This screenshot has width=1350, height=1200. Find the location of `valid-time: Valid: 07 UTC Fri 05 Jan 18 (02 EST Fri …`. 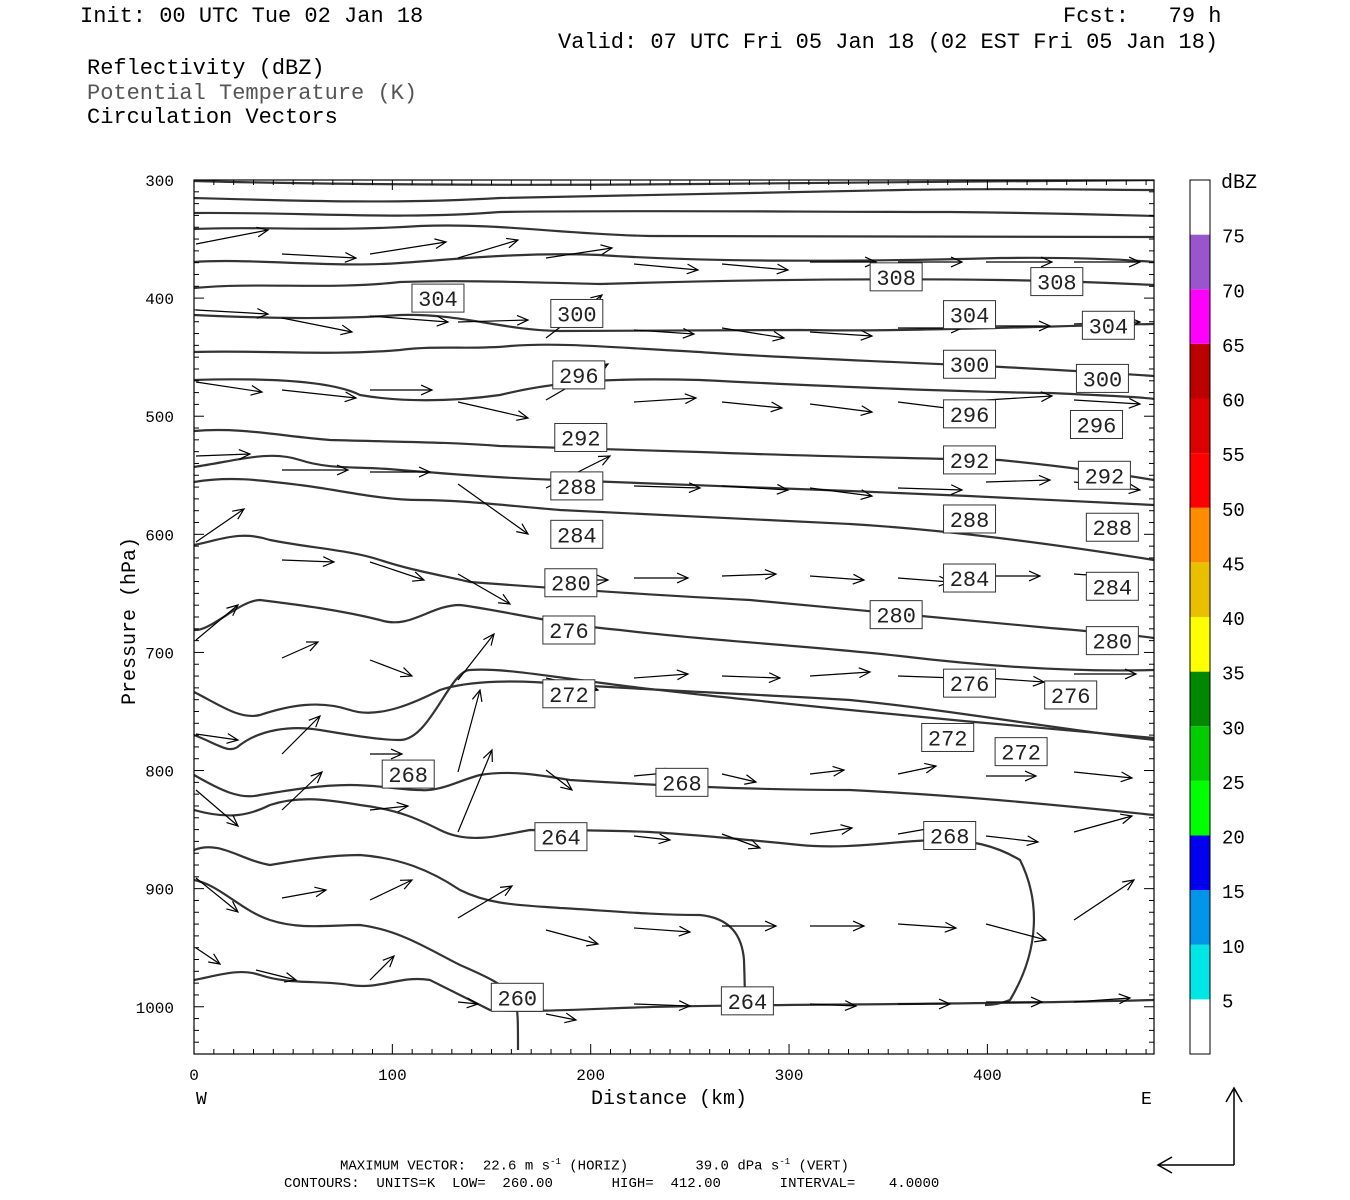

valid-time: Valid: 07 UTC Fri 05 Jan 18 (02 EST Fri … is located at coordinates (888, 42).